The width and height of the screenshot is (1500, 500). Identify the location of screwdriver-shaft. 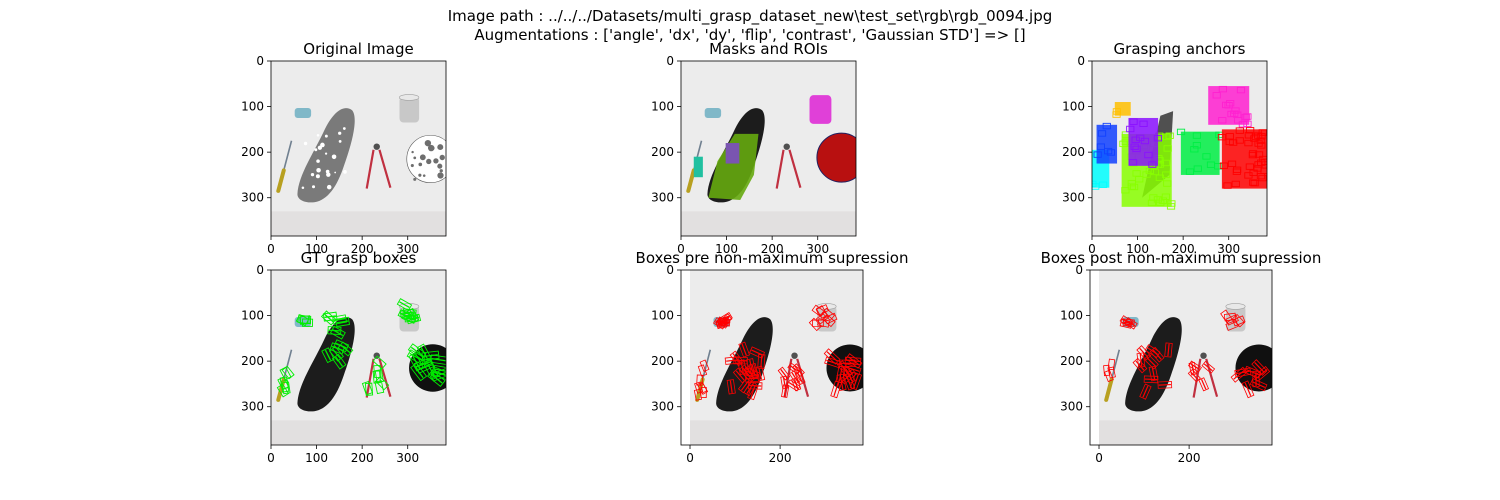
(287, 155).